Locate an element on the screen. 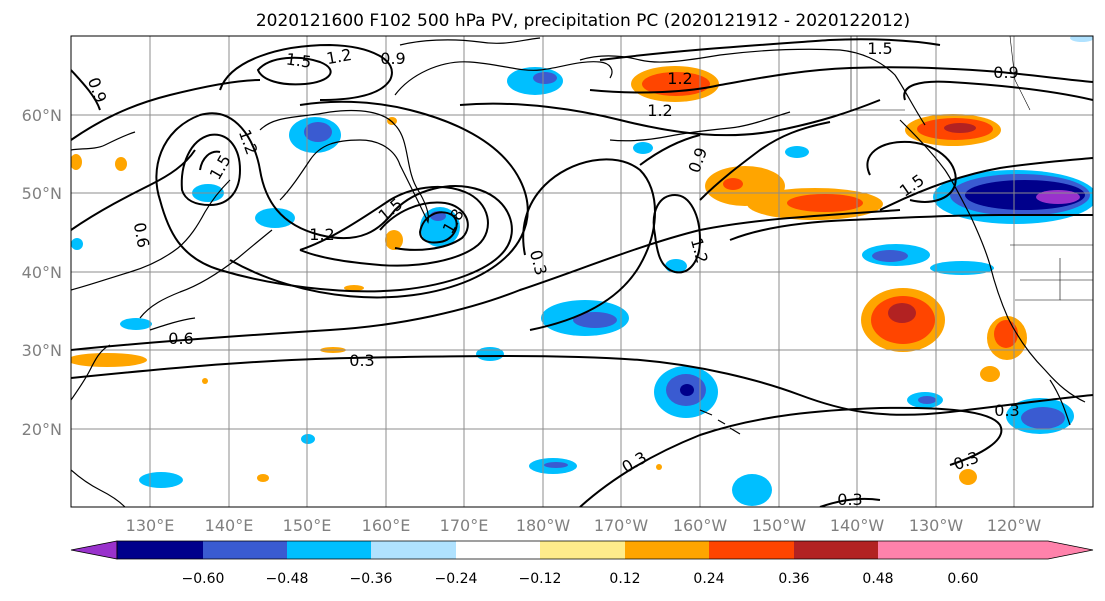  colorbar-tick: −0.24 is located at coordinates (456, 579).